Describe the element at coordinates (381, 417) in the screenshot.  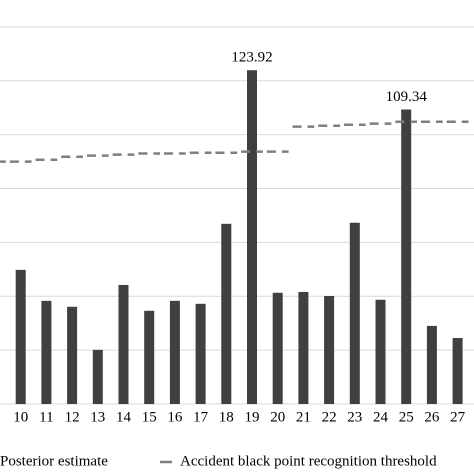
I see `x-tick-label: 24` at that location.